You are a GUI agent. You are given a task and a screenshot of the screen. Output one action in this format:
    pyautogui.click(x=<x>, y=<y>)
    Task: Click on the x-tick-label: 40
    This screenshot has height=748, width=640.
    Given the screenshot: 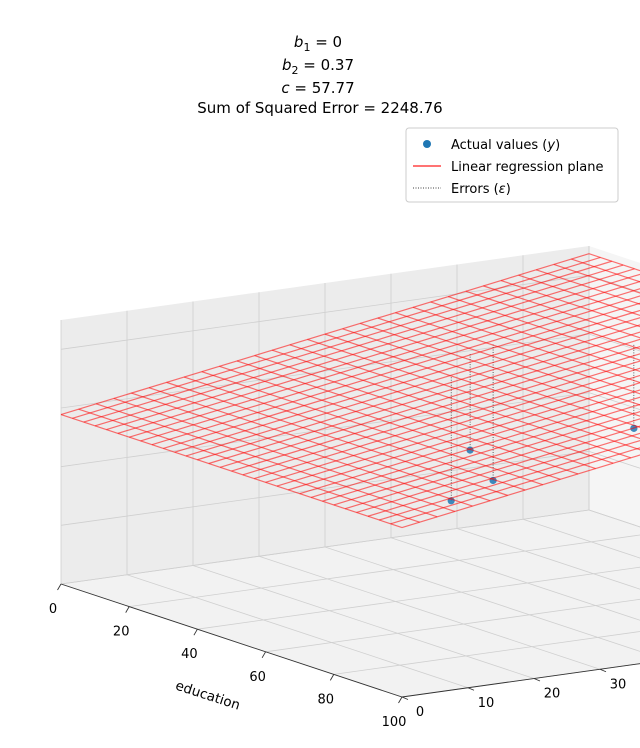 What is the action you would take?
    pyautogui.click(x=189, y=654)
    